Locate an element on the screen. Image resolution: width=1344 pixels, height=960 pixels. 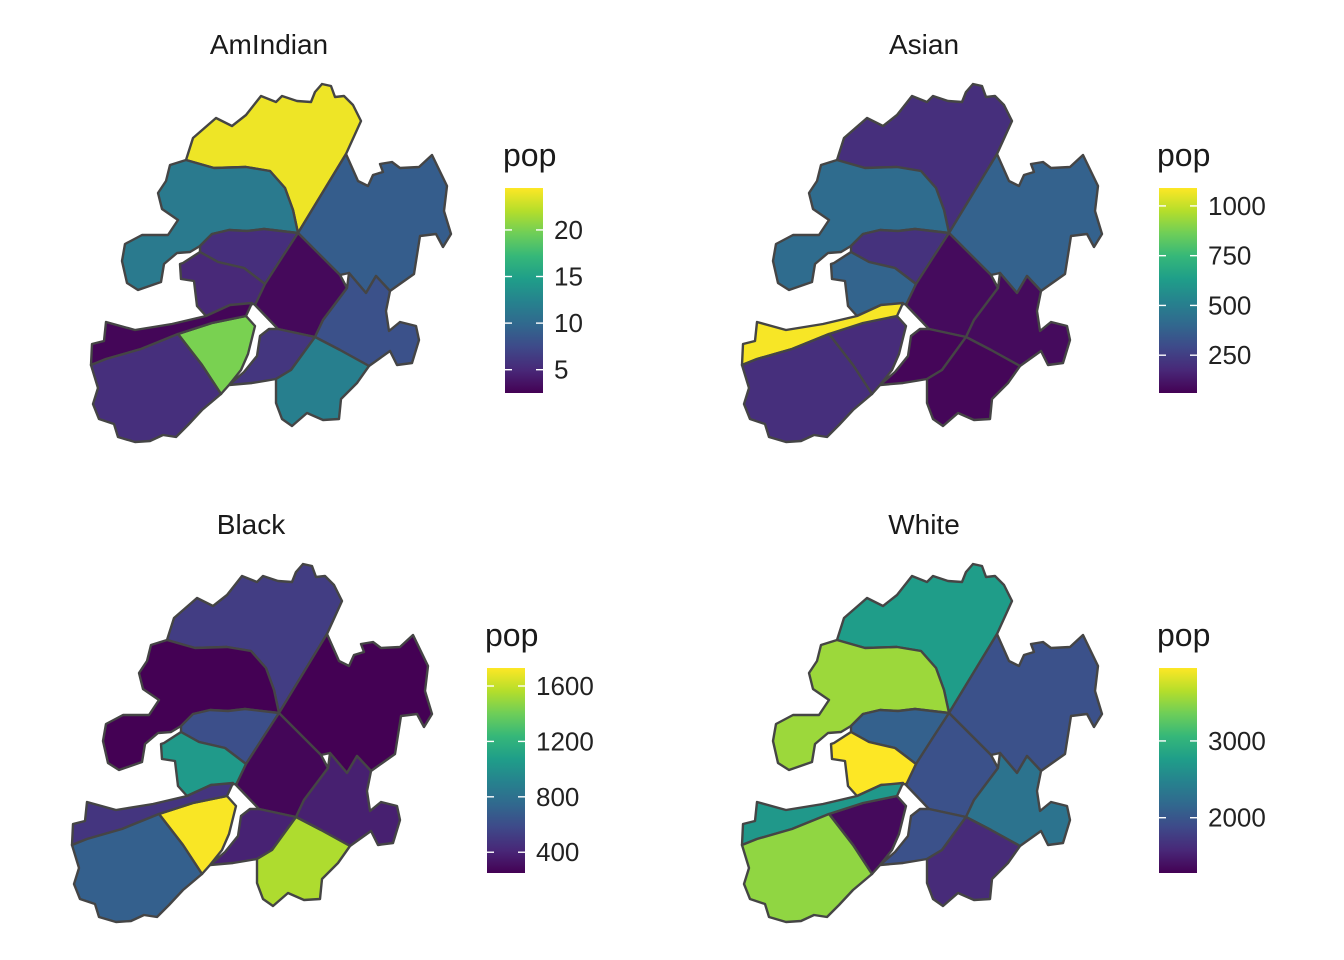
legend-tick-label: 20 is located at coordinates (568, 230).